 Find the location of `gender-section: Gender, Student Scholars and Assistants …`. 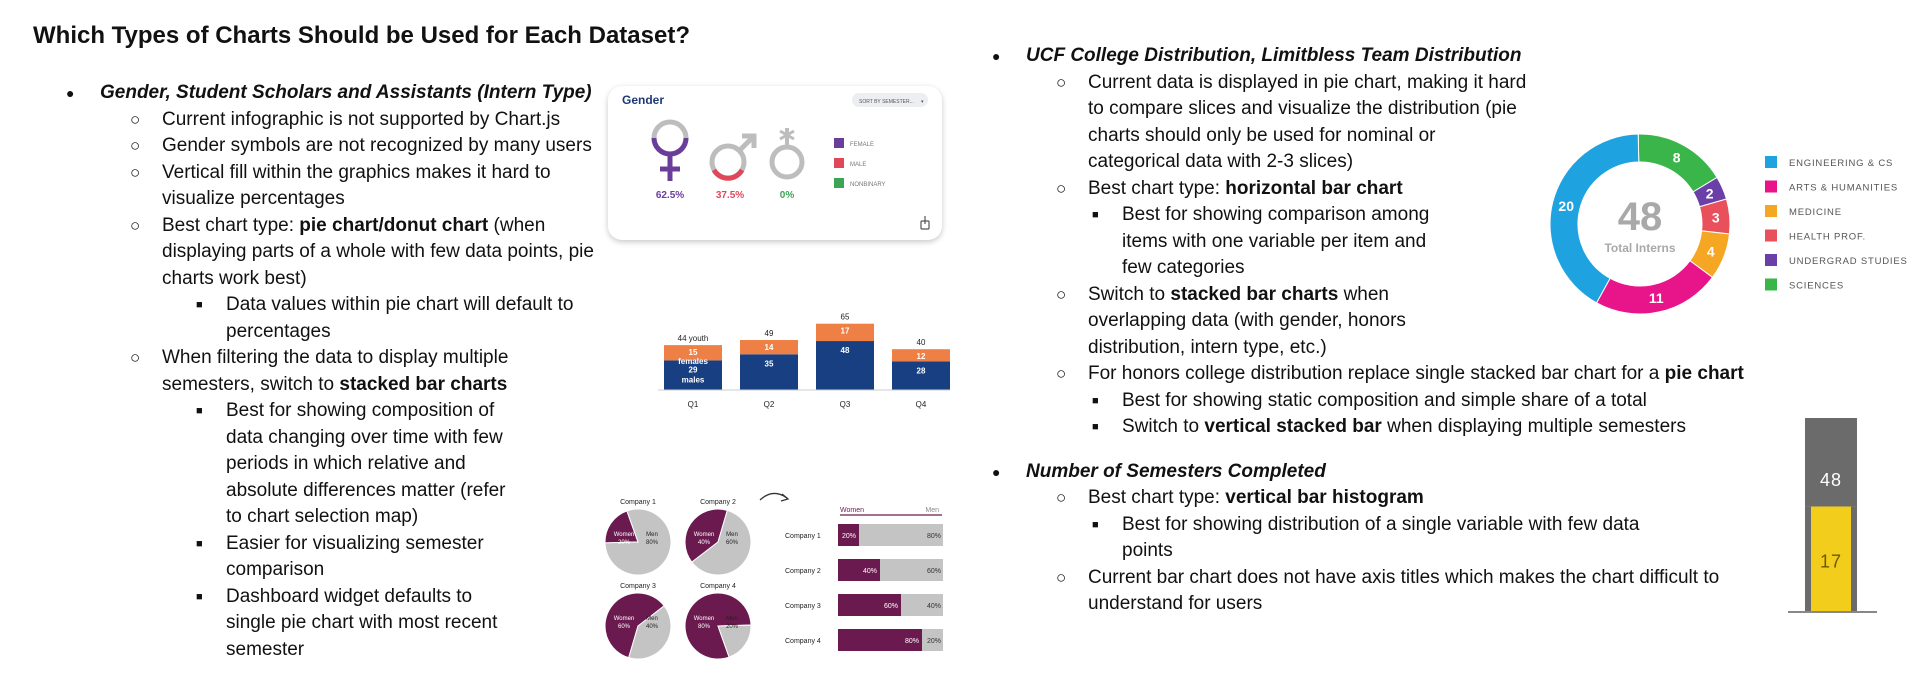

gender-section: Gender, Student Scholars and Assistants … is located at coordinates (336, 93).